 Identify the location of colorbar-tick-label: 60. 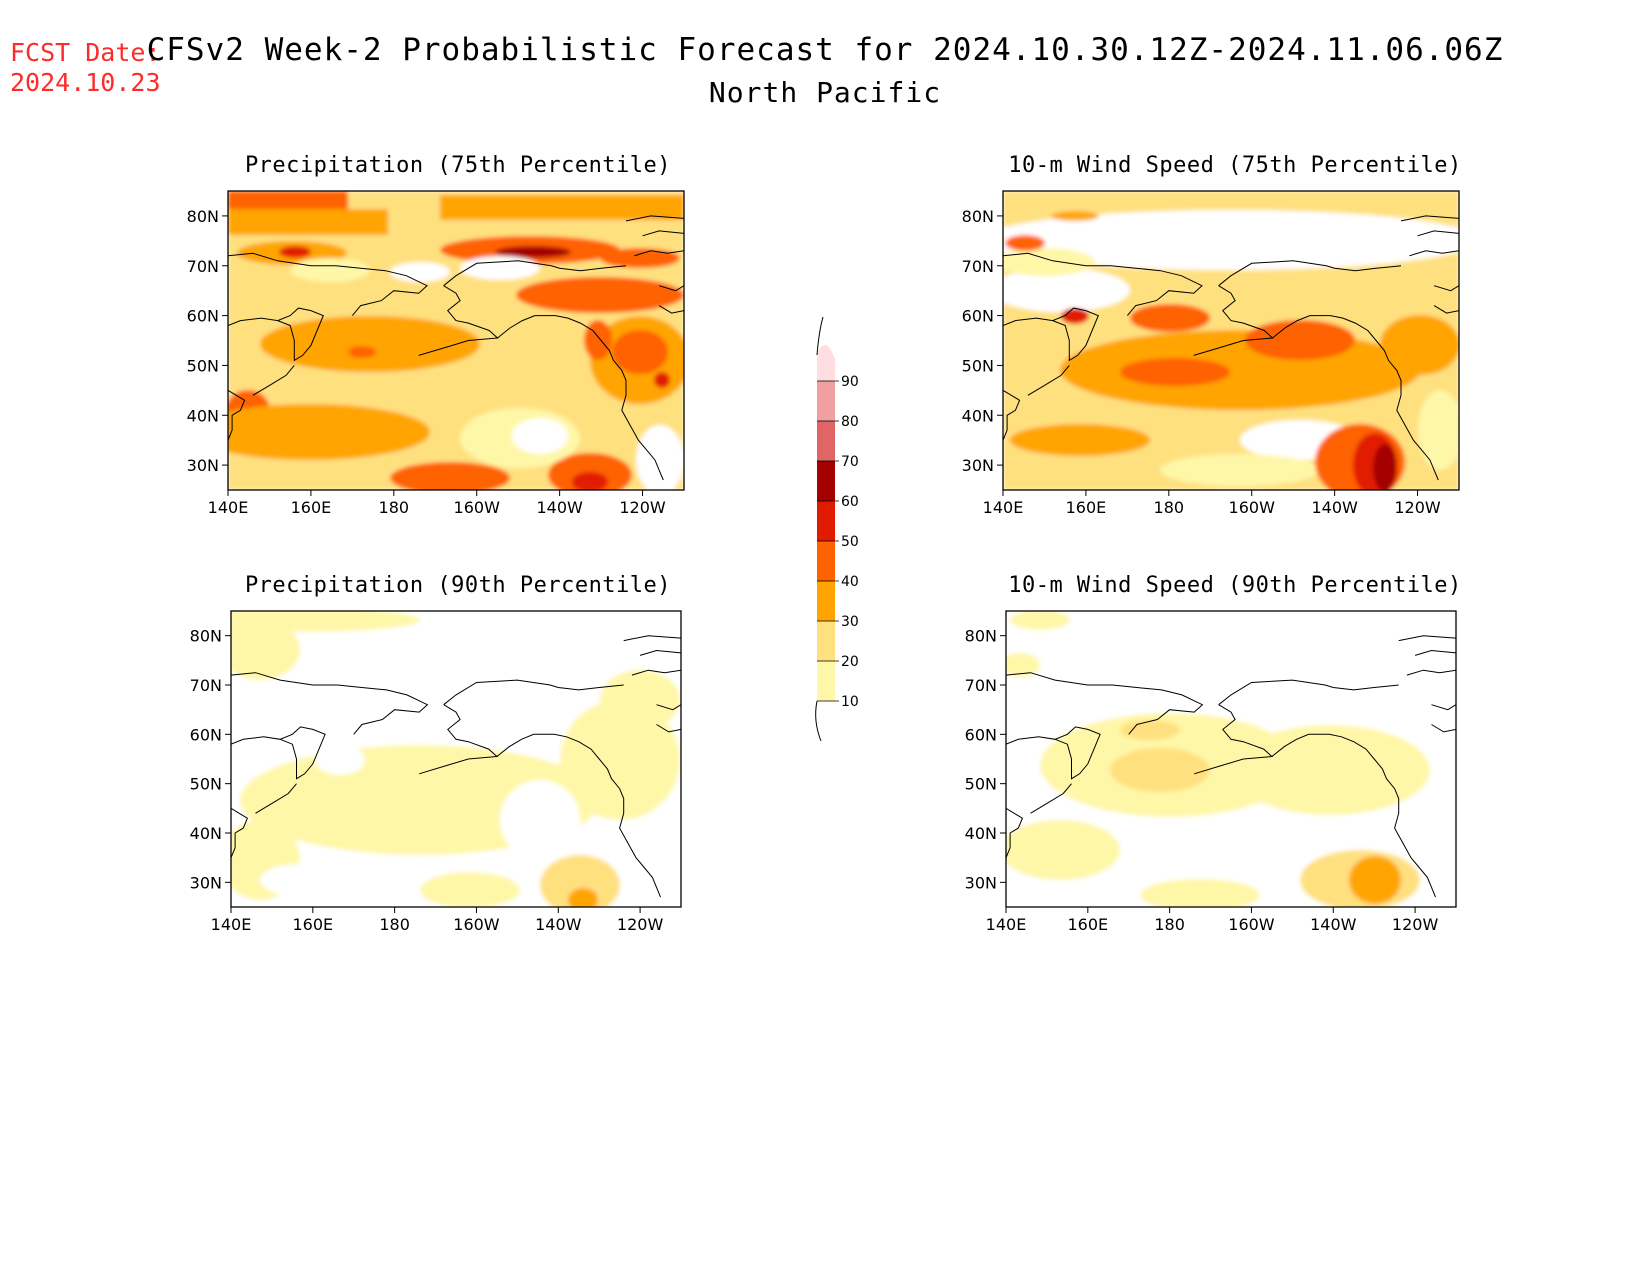
(850, 502).